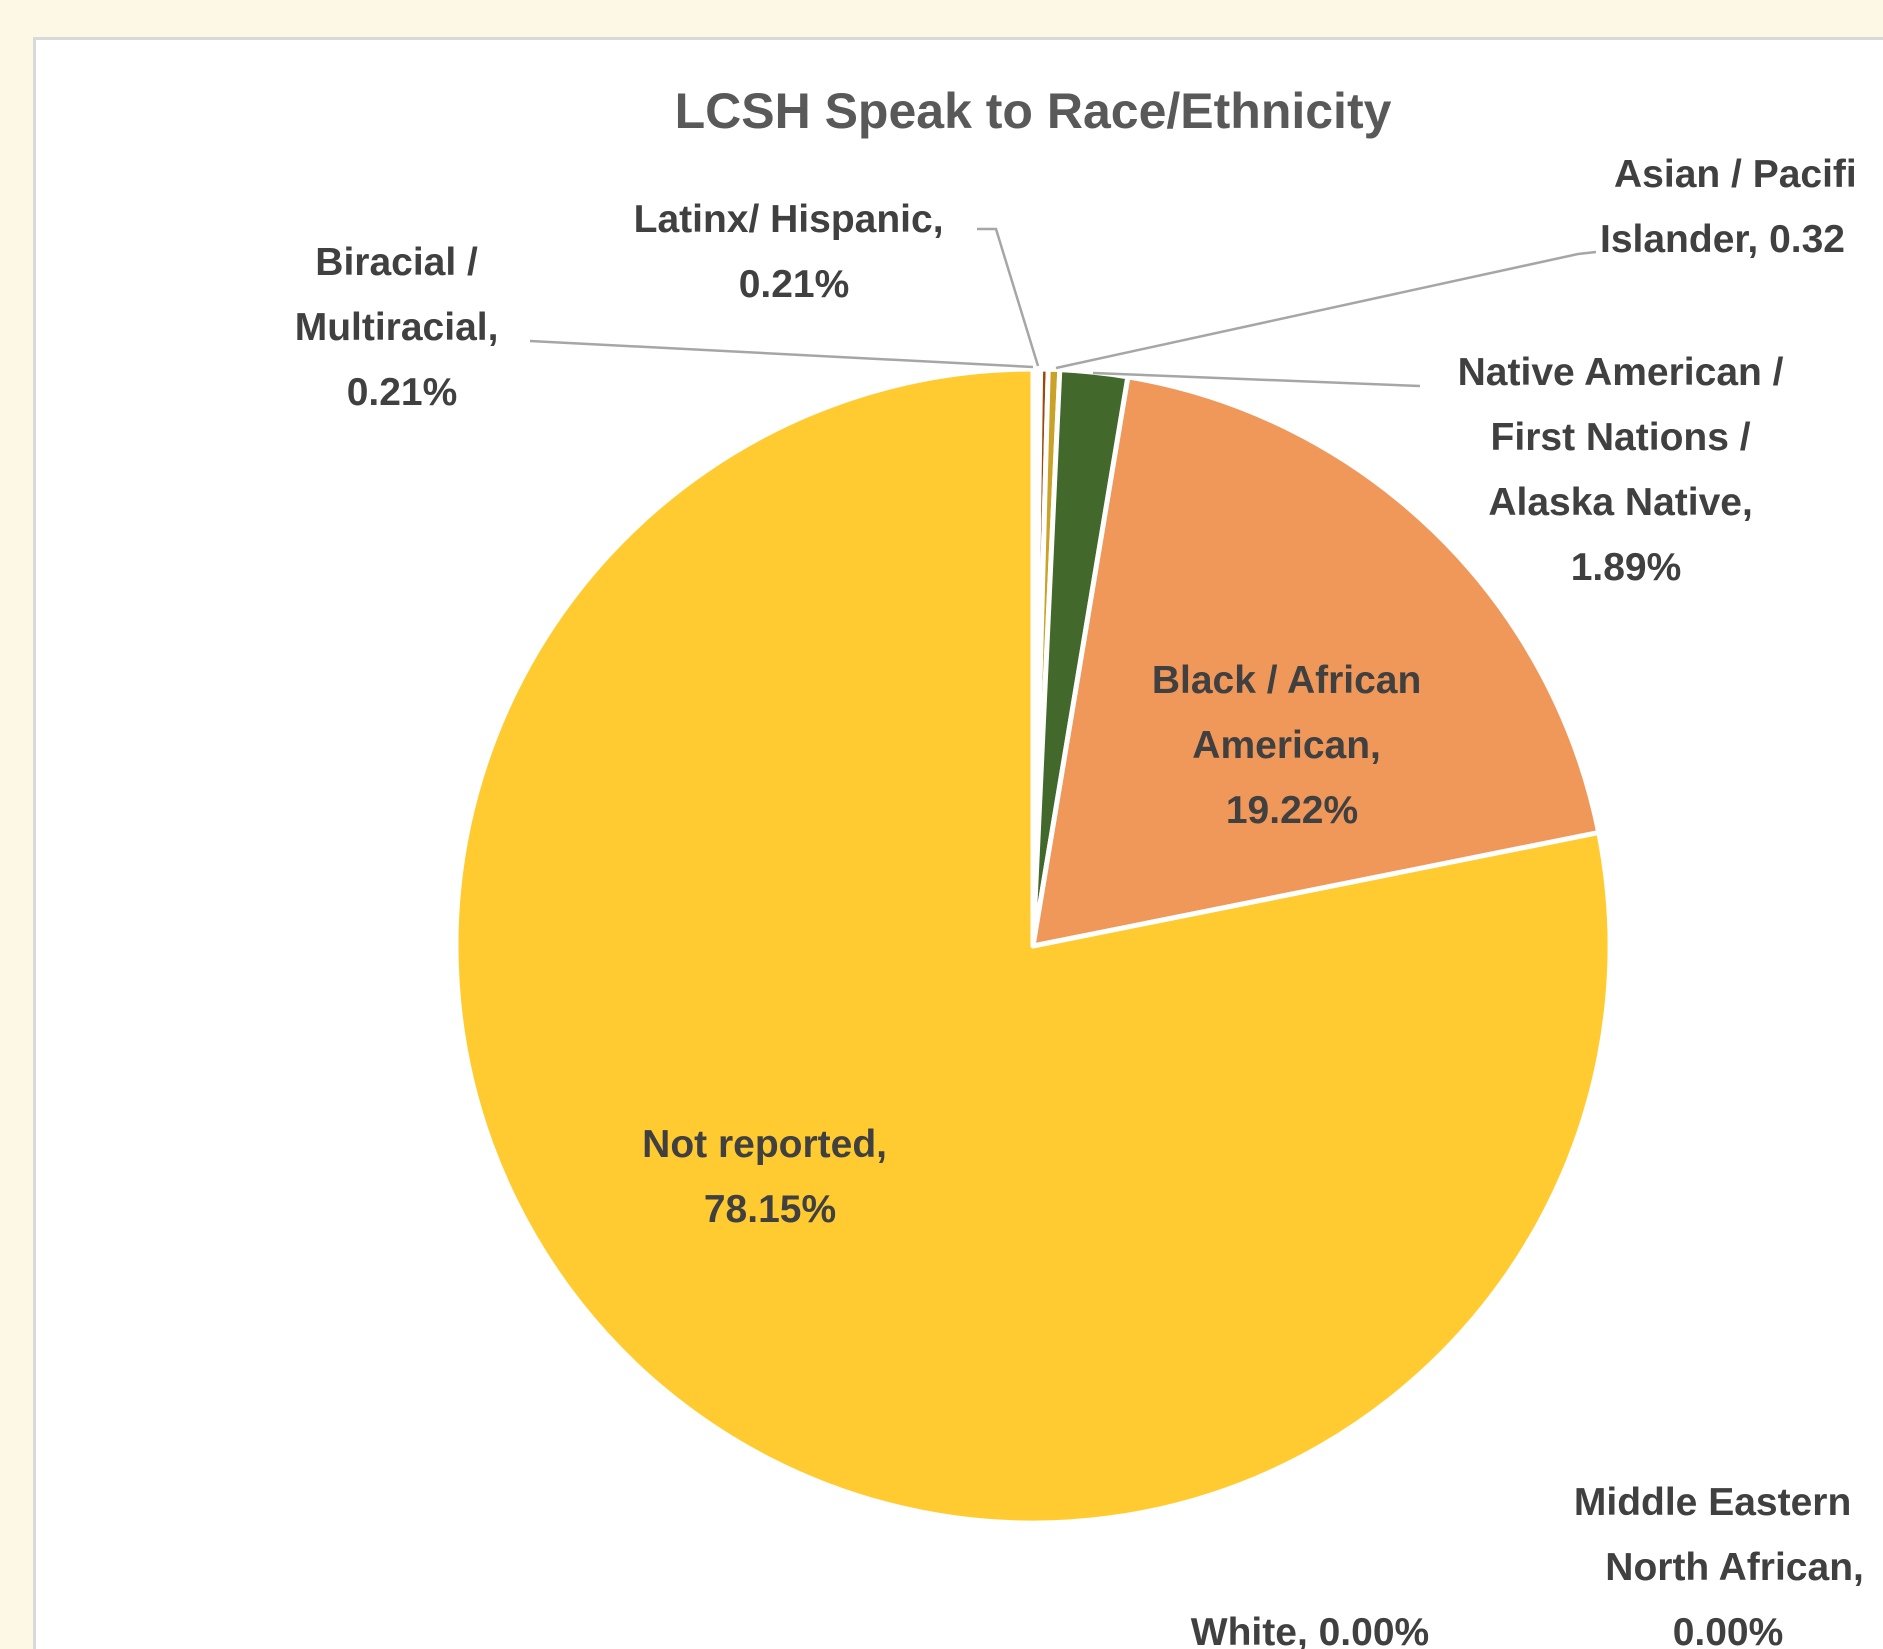  I want to click on label-not-reported: Not reported, 78.15%, so click(770, 1177).